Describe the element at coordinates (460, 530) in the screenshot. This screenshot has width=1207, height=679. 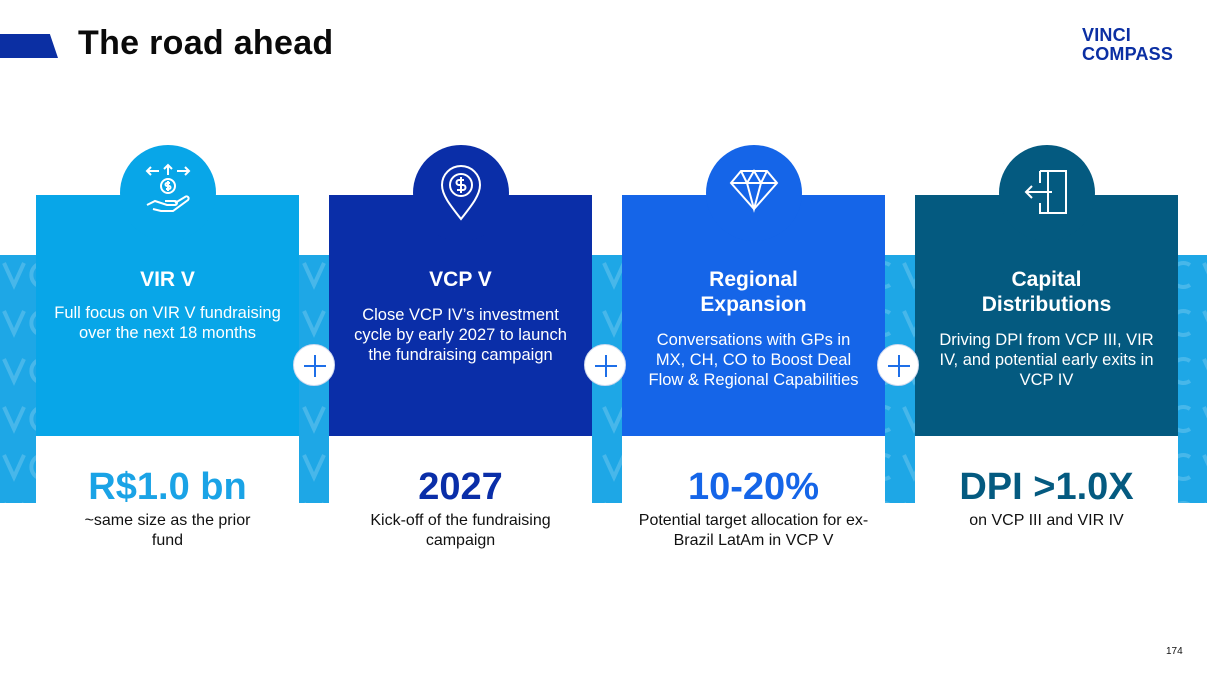
I see `card-metric-description: Kick-off of the fundraising campaign` at that location.